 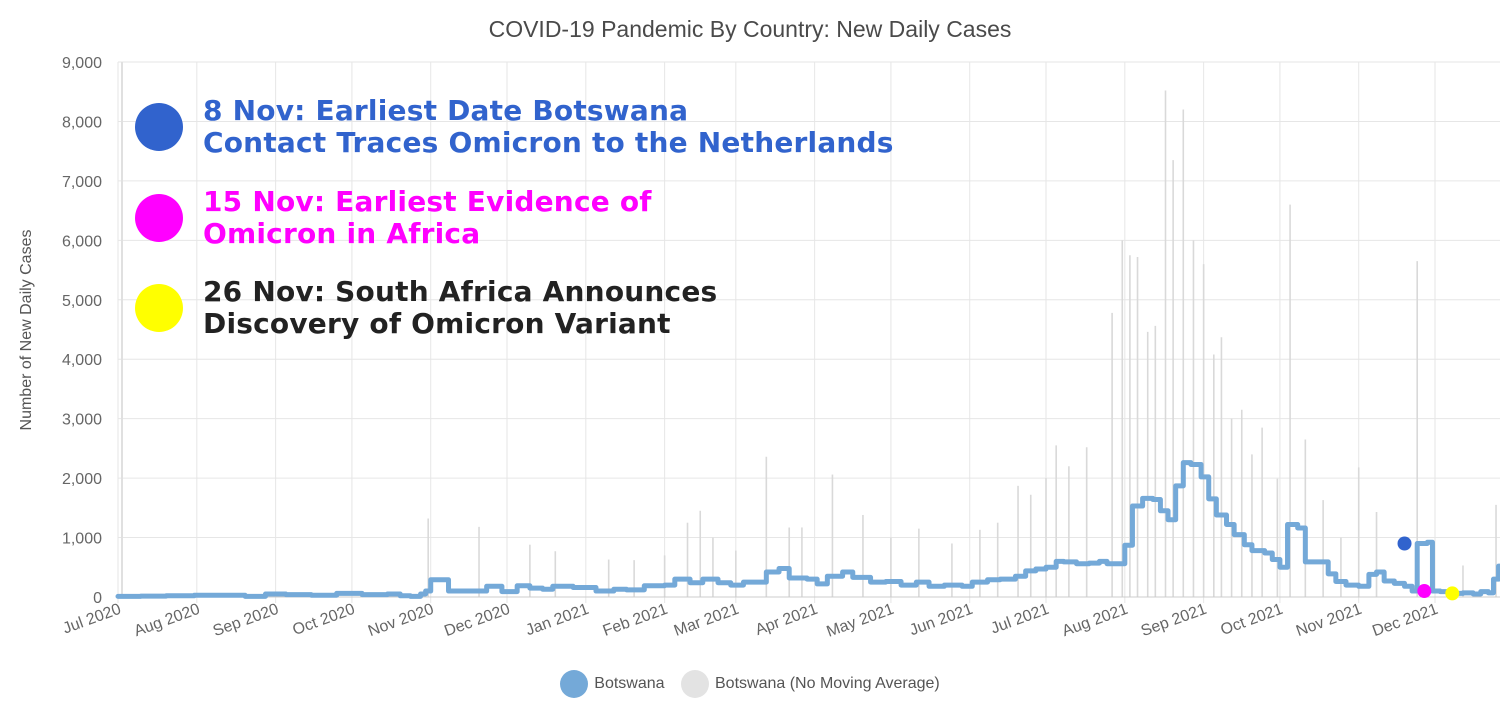 What do you see at coordinates (401, 620) in the screenshot?
I see `x-tick-label: Nov 2020` at bounding box center [401, 620].